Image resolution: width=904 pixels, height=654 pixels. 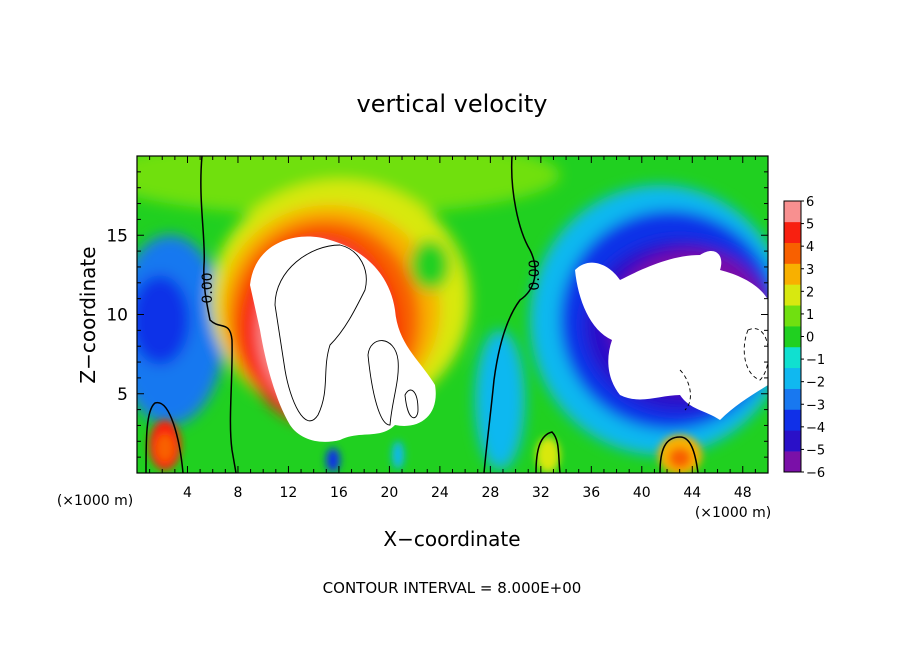 What do you see at coordinates (117, 316) in the screenshot?
I see `y-tick-label: 10` at bounding box center [117, 316].